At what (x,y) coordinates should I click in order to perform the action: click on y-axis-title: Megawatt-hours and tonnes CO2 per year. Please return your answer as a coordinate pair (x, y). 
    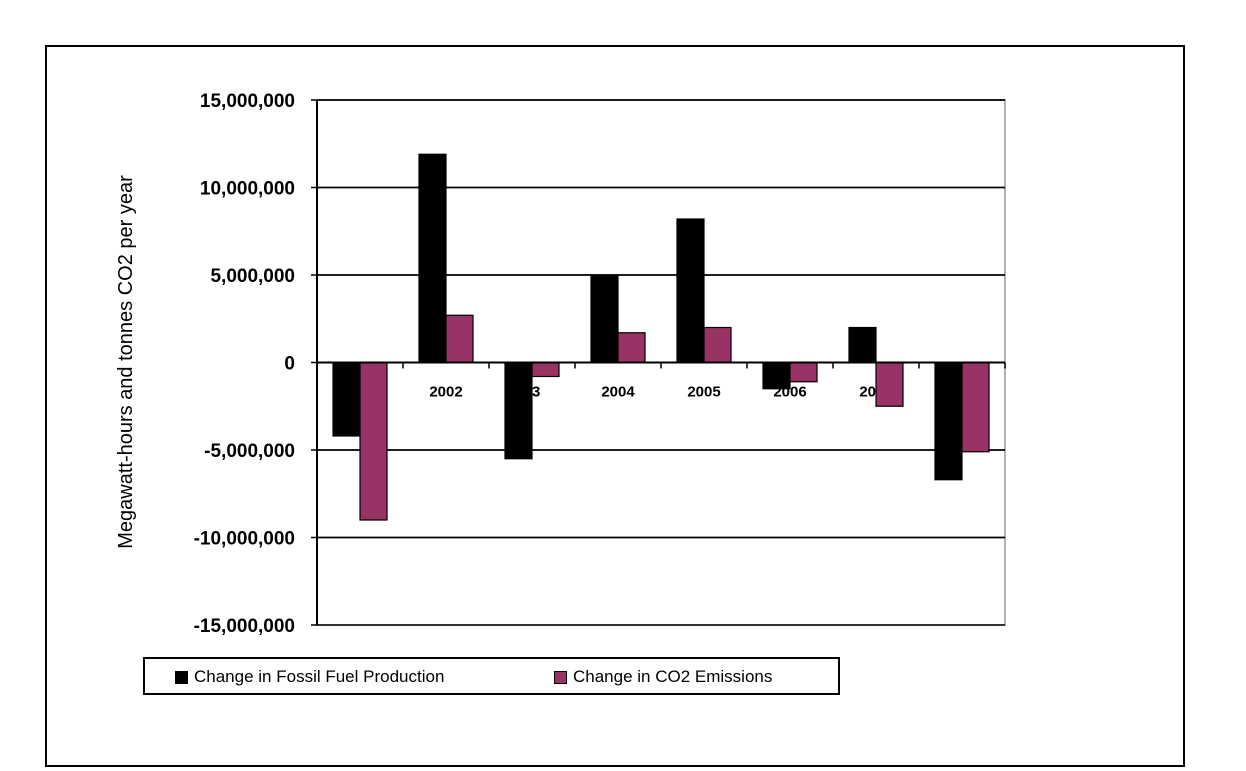
    Looking at the image, I should click on (126, 362).